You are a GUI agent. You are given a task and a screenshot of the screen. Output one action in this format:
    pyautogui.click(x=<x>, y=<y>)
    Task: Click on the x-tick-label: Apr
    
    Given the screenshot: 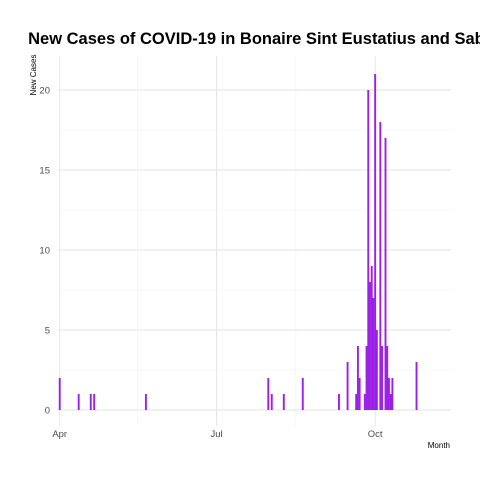 What is the action you would take?
    pyautogui.click(x=59, y=434)
    